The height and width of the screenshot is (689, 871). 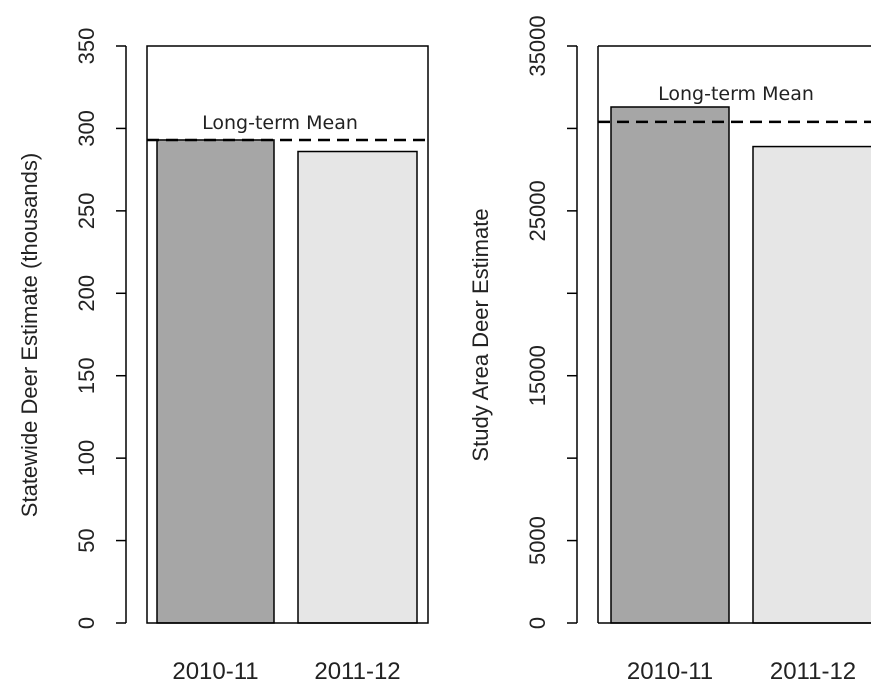 What do you see at coordinates (480, 334) in the screenshot?
I see `y-axis-title: Study Area Deer Estimate` at bounding box center [480, 334].